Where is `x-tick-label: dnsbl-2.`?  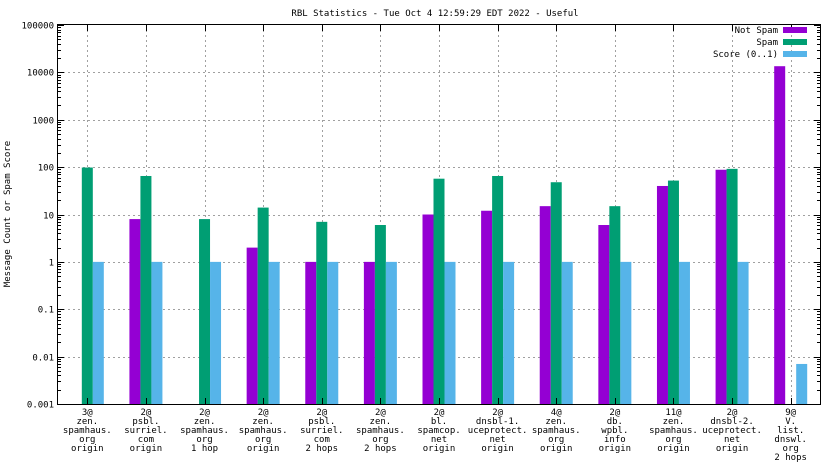 x-tick-label: dnsbl-2. is located at coordinates (731, 422).